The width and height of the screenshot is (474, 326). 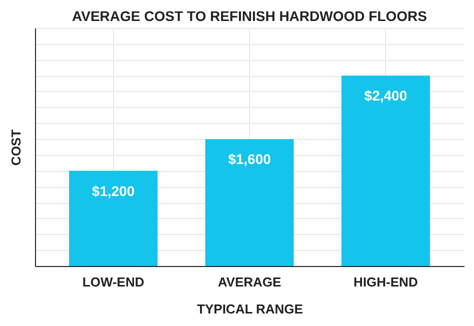 What do you see at coordinates (249, 16) in the screenshot?
I see `chart-title: AVERAGE COST TO REFINISH HARDWOOD FLOORS` at bounding box center [249, 16].